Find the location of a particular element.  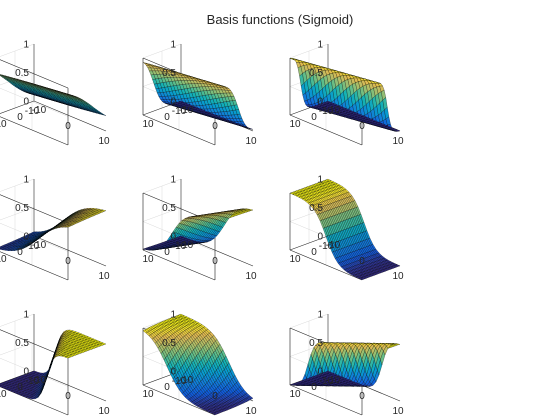

figure-title: Basis functions (Sigmoid) is located at coordinates (280, 19).